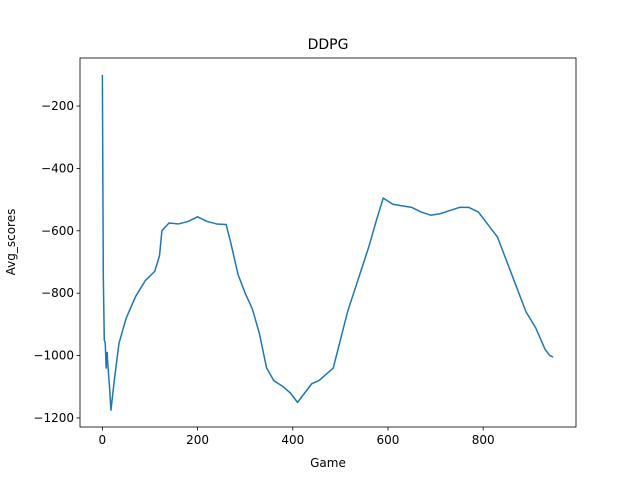 This screenshot has height=480, width=640. What do you see at coordinates (11, 242) in the screenshot?
I see `y-axis-label: Avg_scores` at bounding box center [11, 242].